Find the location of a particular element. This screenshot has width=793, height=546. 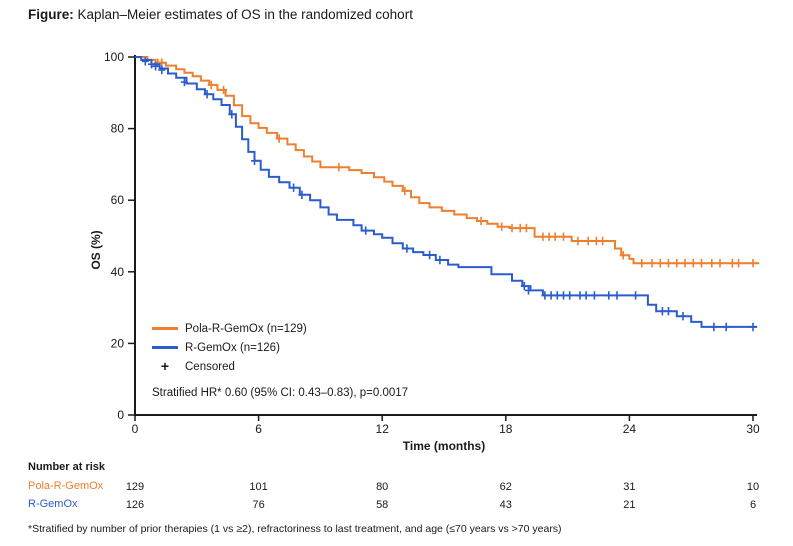

y-tick-label: 20 is located at coordinates (118, 343).